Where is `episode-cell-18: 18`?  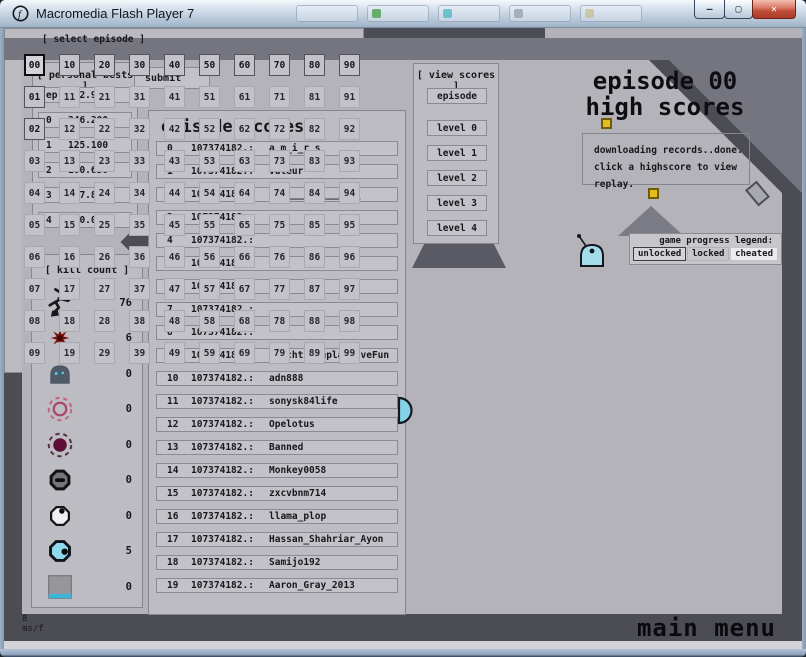
episode-cell-18: 18 is located at coordinates (69, 321).